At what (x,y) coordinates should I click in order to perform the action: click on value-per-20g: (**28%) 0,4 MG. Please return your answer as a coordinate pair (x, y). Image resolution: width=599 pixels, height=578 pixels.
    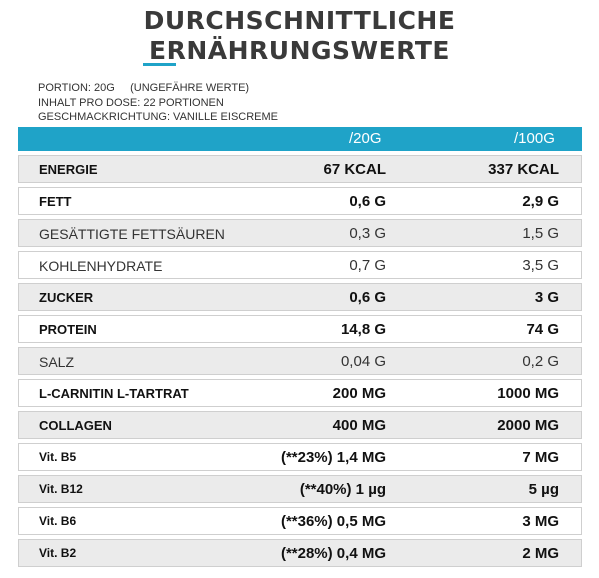
    Looking at the image, I should click on (333, 553).